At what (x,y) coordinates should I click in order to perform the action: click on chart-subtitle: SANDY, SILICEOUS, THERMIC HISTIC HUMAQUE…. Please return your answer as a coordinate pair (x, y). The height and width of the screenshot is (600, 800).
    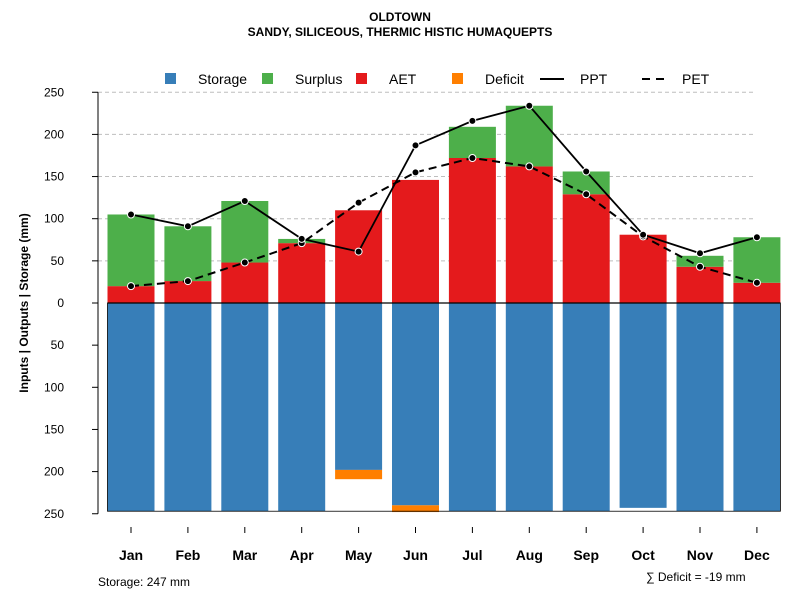
    Looking at the image, I should click on (400, 32).